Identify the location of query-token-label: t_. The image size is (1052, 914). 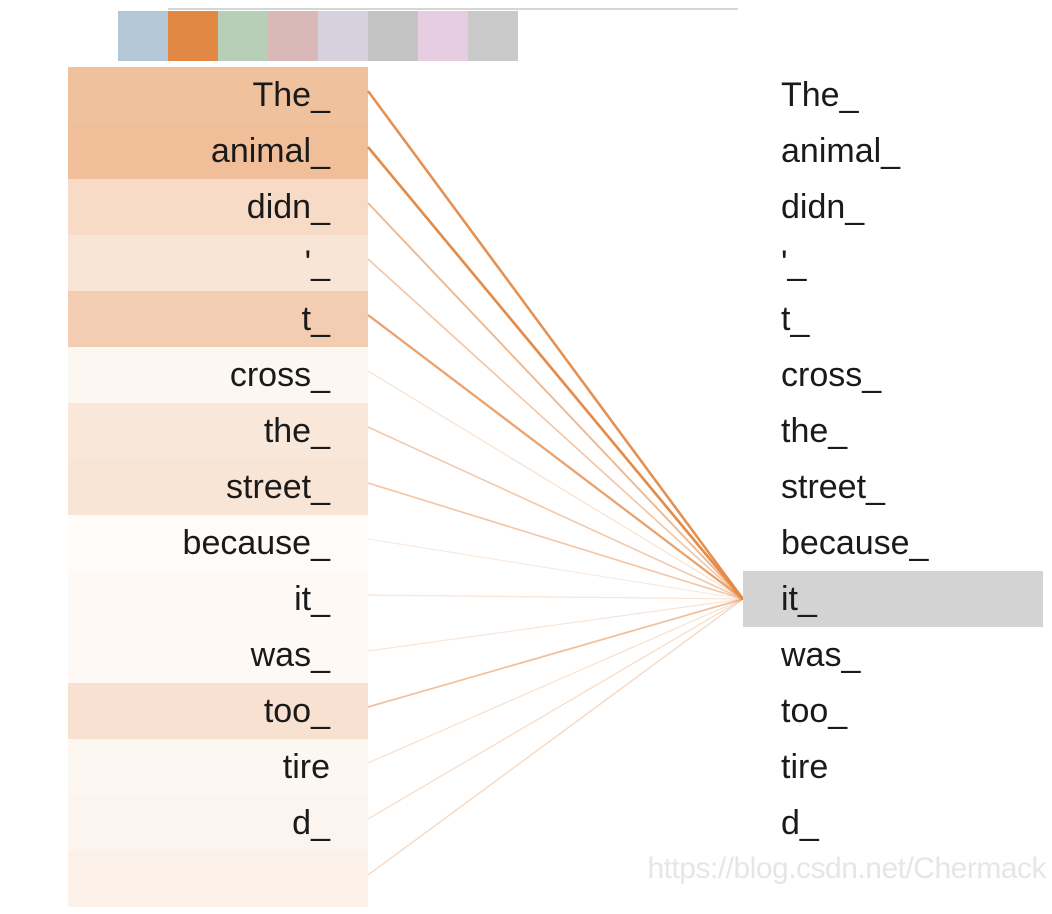
(795, 319).